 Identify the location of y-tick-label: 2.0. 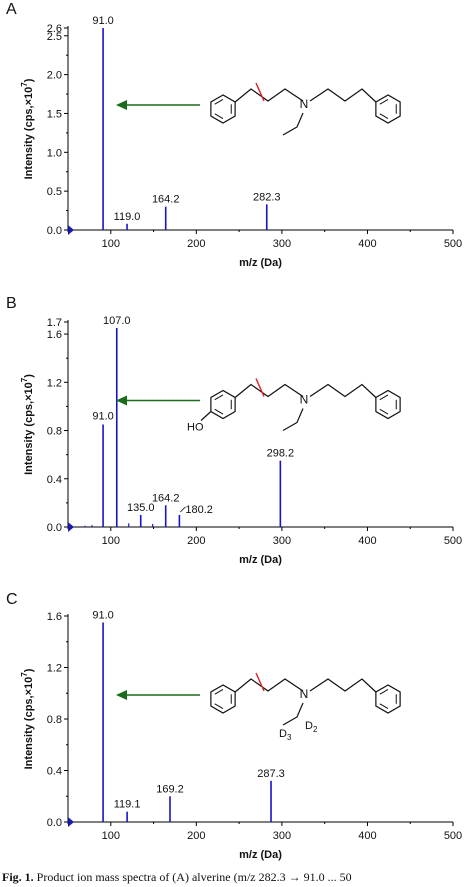
(54, 76).